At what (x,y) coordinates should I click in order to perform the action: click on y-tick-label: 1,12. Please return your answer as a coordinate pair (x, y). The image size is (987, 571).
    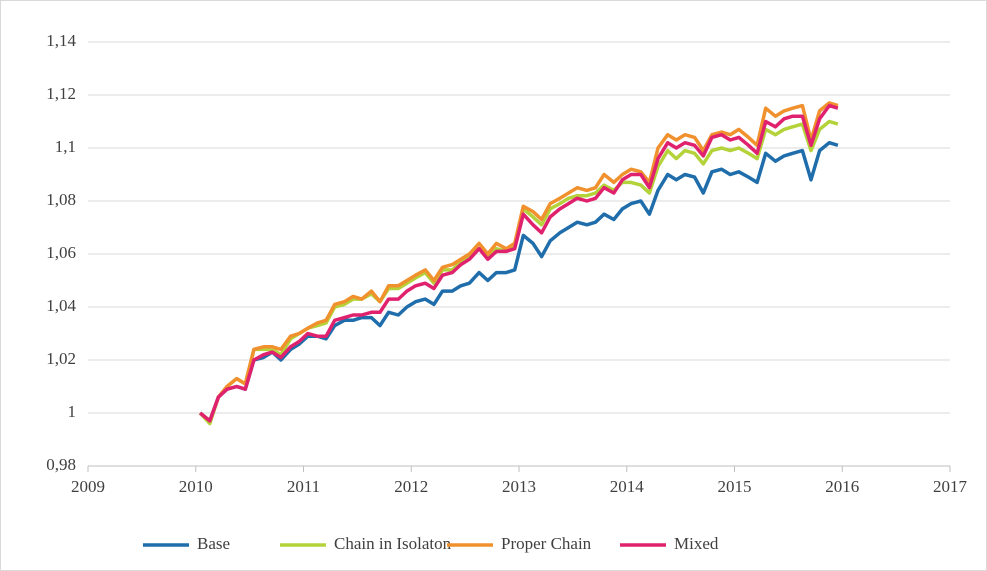
    Looking at the image, I should click on (61, 93).